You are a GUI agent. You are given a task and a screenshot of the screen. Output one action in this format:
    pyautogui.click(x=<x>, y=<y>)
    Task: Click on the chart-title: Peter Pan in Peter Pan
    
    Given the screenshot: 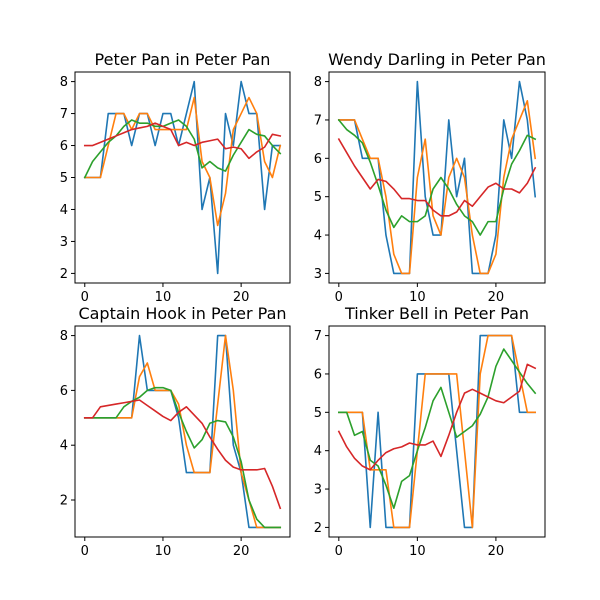 What is the action you would take?
    pyautogui.click(x=183, y=59)
    